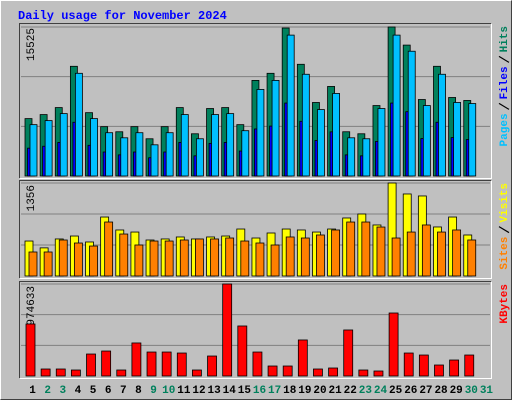 This screenshot has height=400, width=512. I want to click on legend-label: Sites, so click(505, 253).